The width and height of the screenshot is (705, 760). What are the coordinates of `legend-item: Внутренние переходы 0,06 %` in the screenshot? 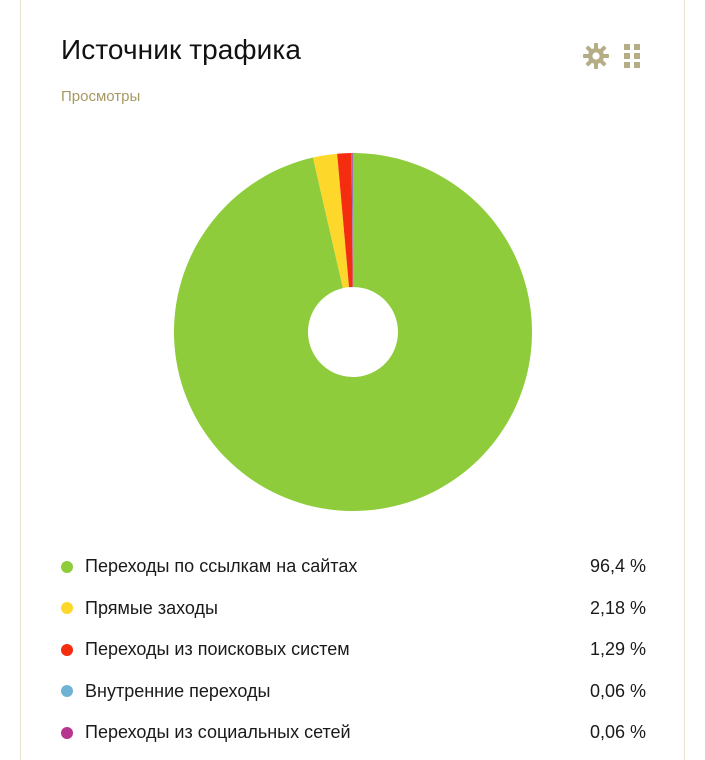 It's located at (353, 692).